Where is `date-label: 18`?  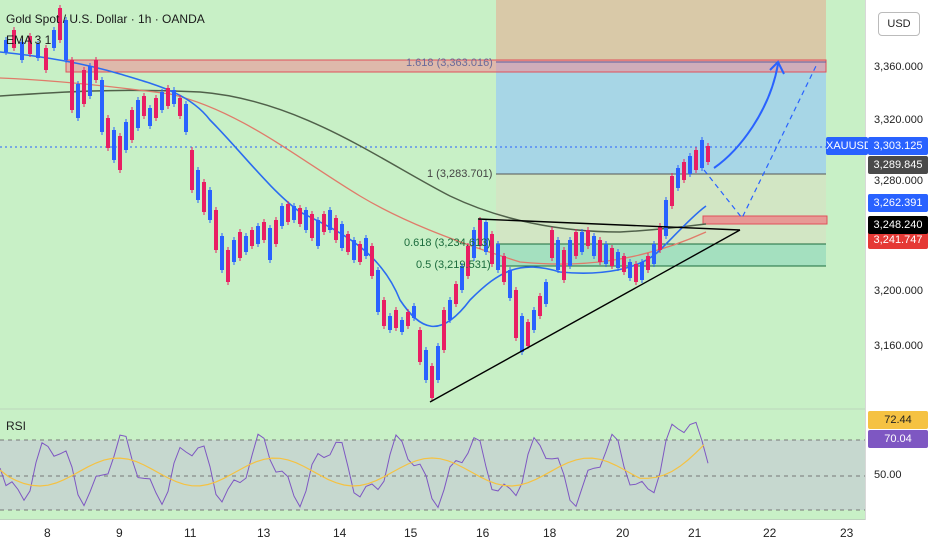
date-label: 18 is located at coordinates (550, 533).